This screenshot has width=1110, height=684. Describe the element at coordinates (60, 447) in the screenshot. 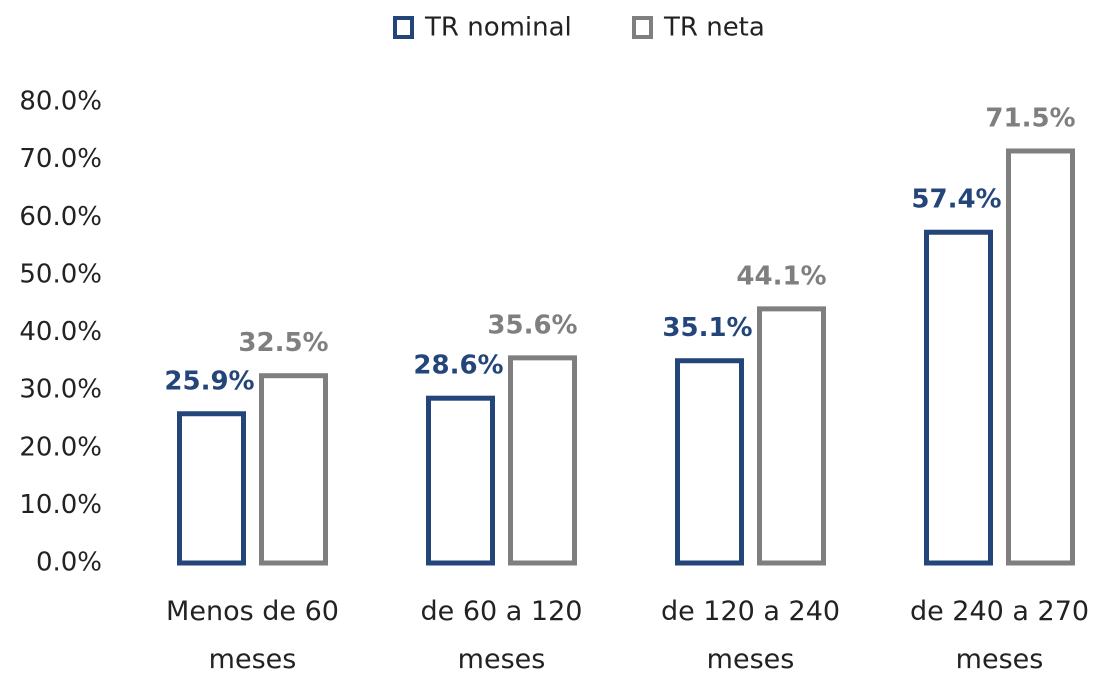

I see `y-tick-label: 20.0%` at that location.